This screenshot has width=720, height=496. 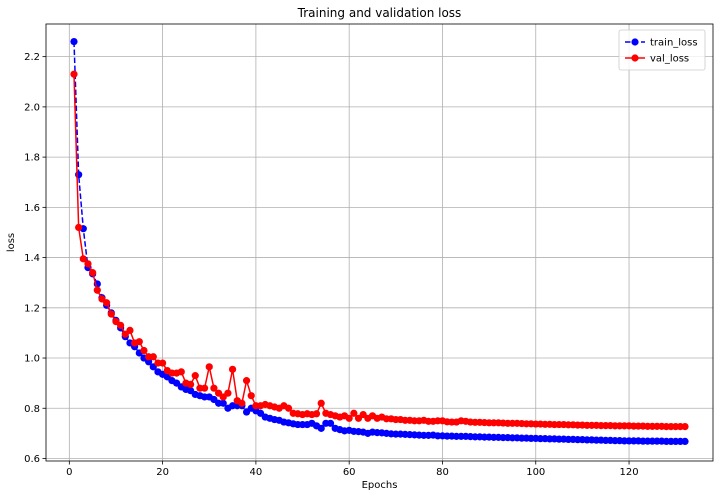 What do you see at coordinates (32, 359) in the screenshot?
I see `y-tick-label: 1.0` at bounding box center [32, 359].